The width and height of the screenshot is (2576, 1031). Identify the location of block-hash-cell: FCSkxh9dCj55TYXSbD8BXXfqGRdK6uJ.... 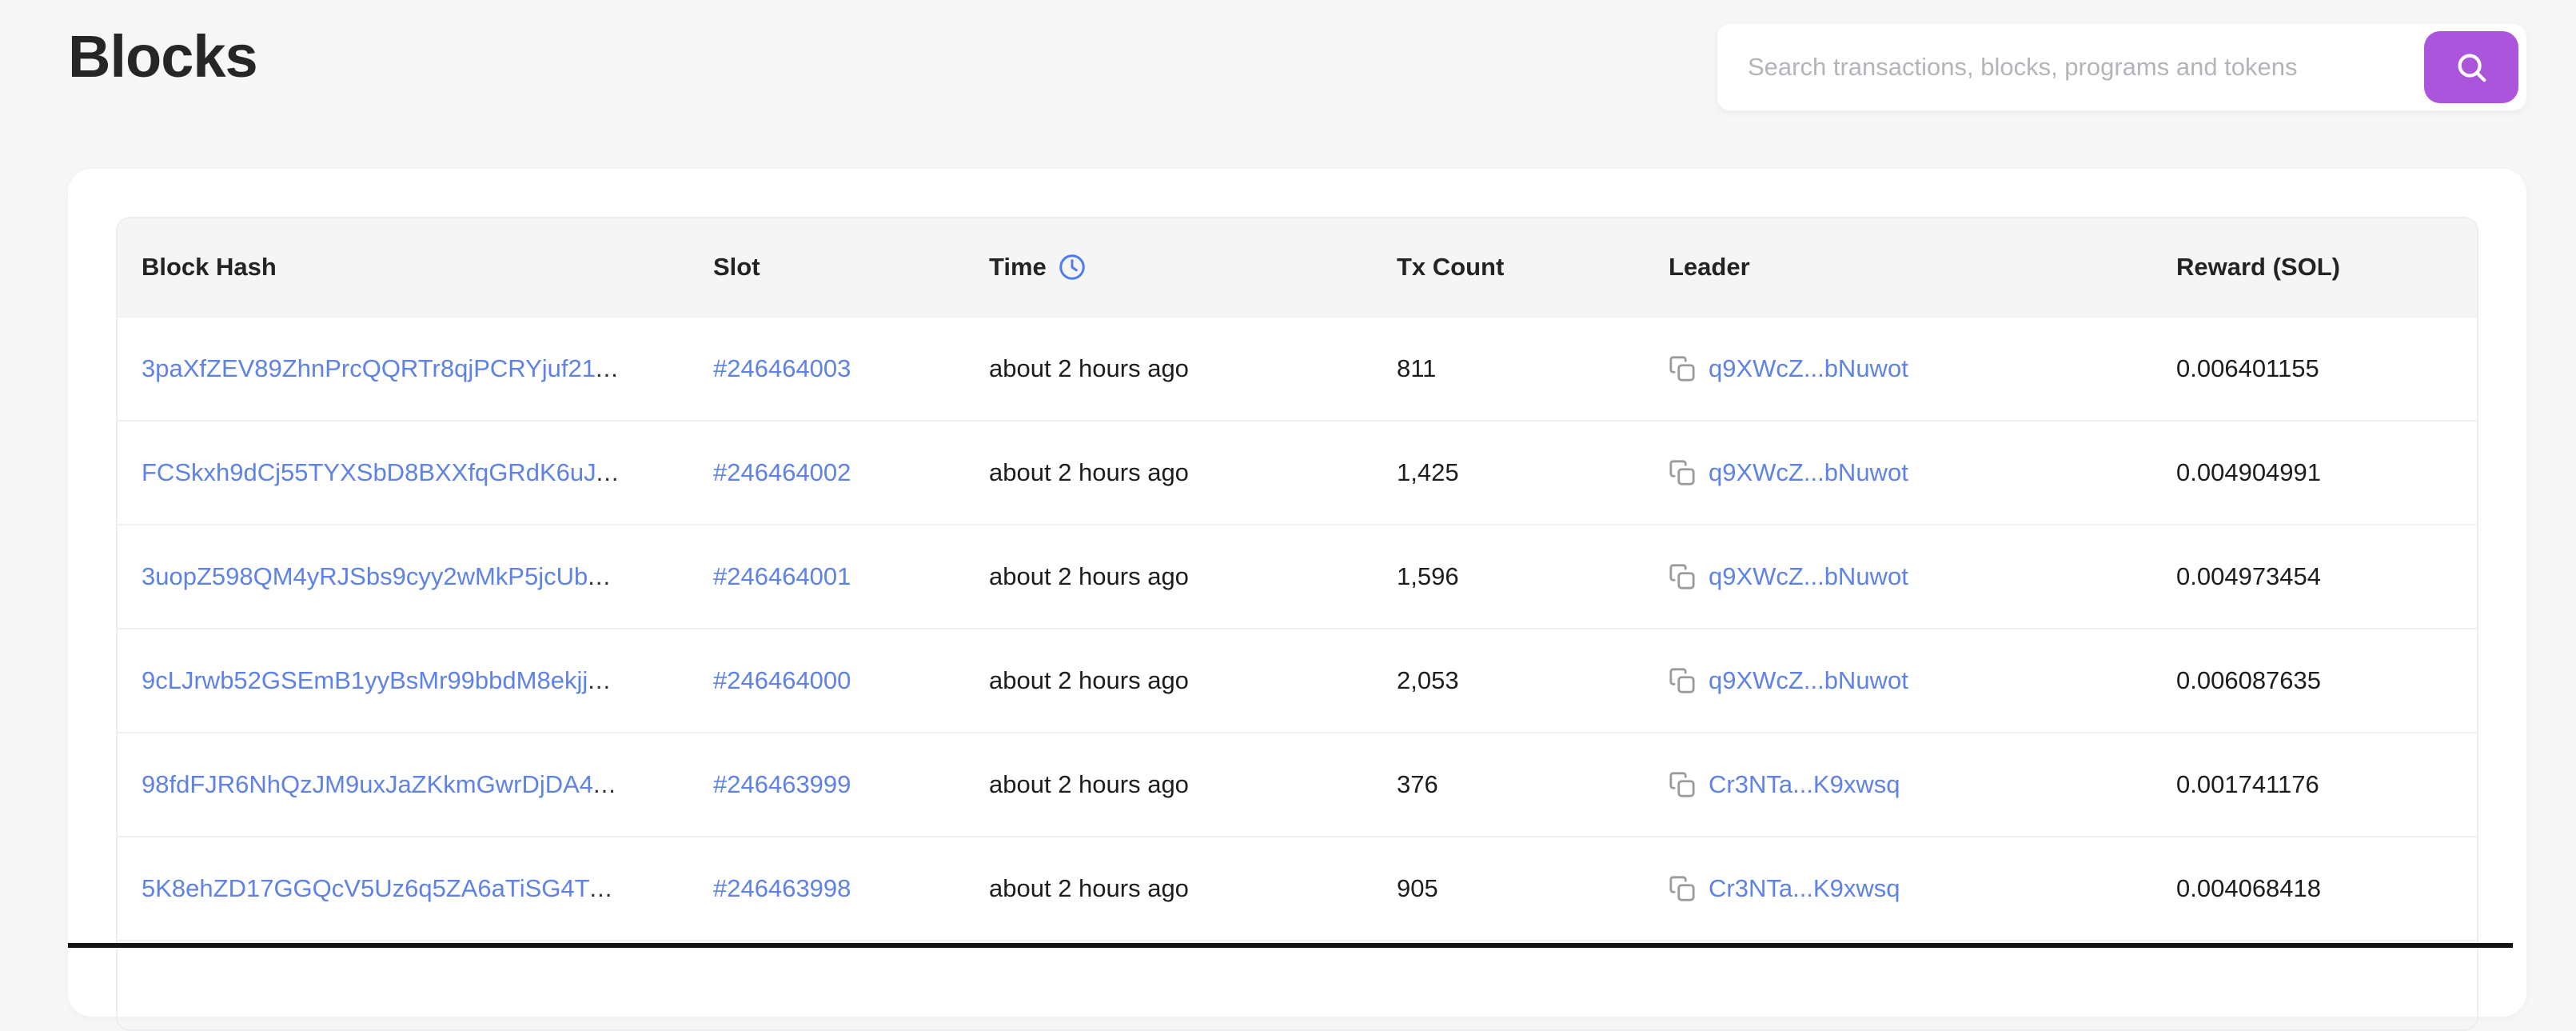
(404, 472).